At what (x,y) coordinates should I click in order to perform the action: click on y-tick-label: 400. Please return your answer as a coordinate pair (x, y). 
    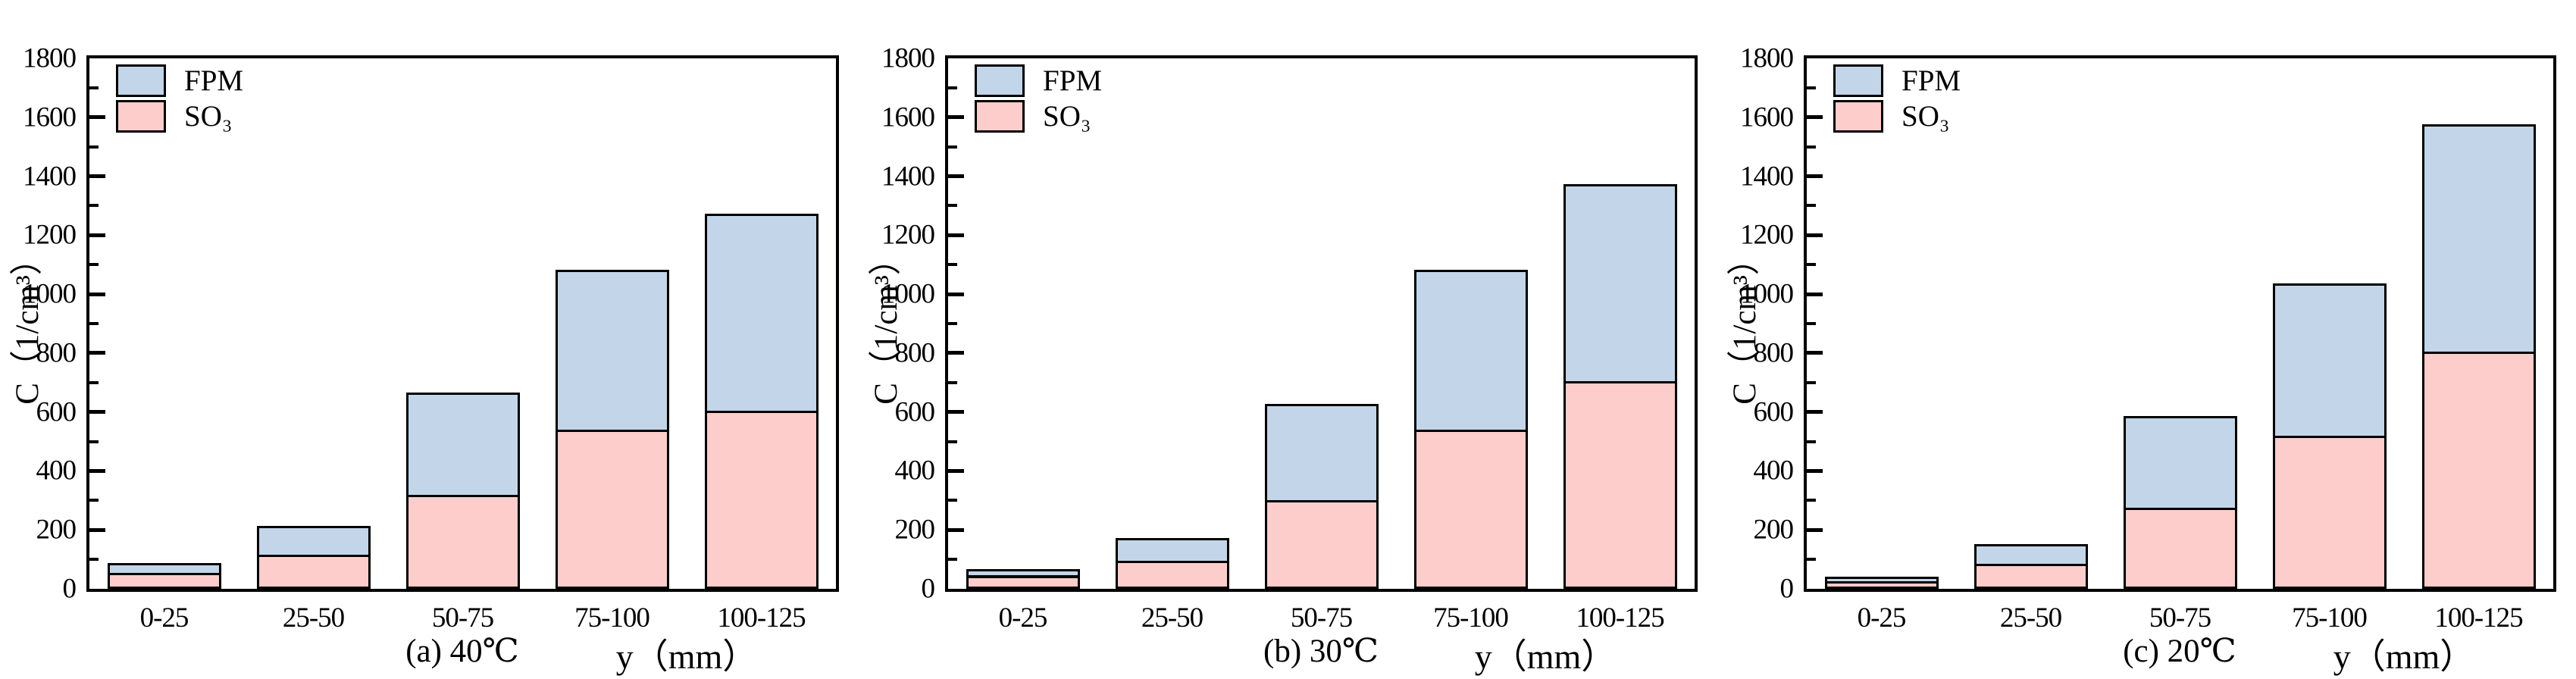
    Looking at the image, I should click on (57, 471).